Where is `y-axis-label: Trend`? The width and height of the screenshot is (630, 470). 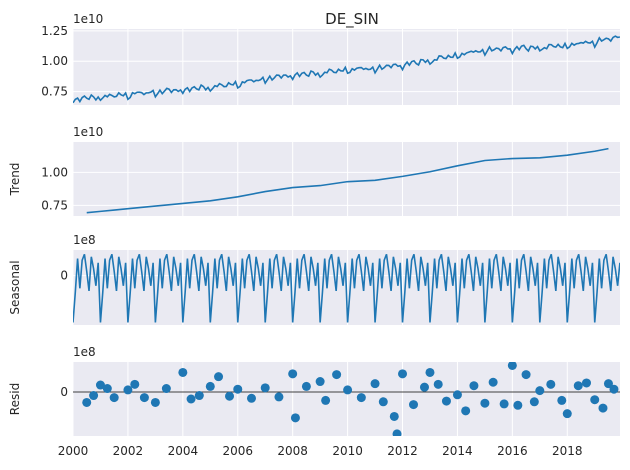
y-axis-label: Trend is located at coordinates (15, 180).